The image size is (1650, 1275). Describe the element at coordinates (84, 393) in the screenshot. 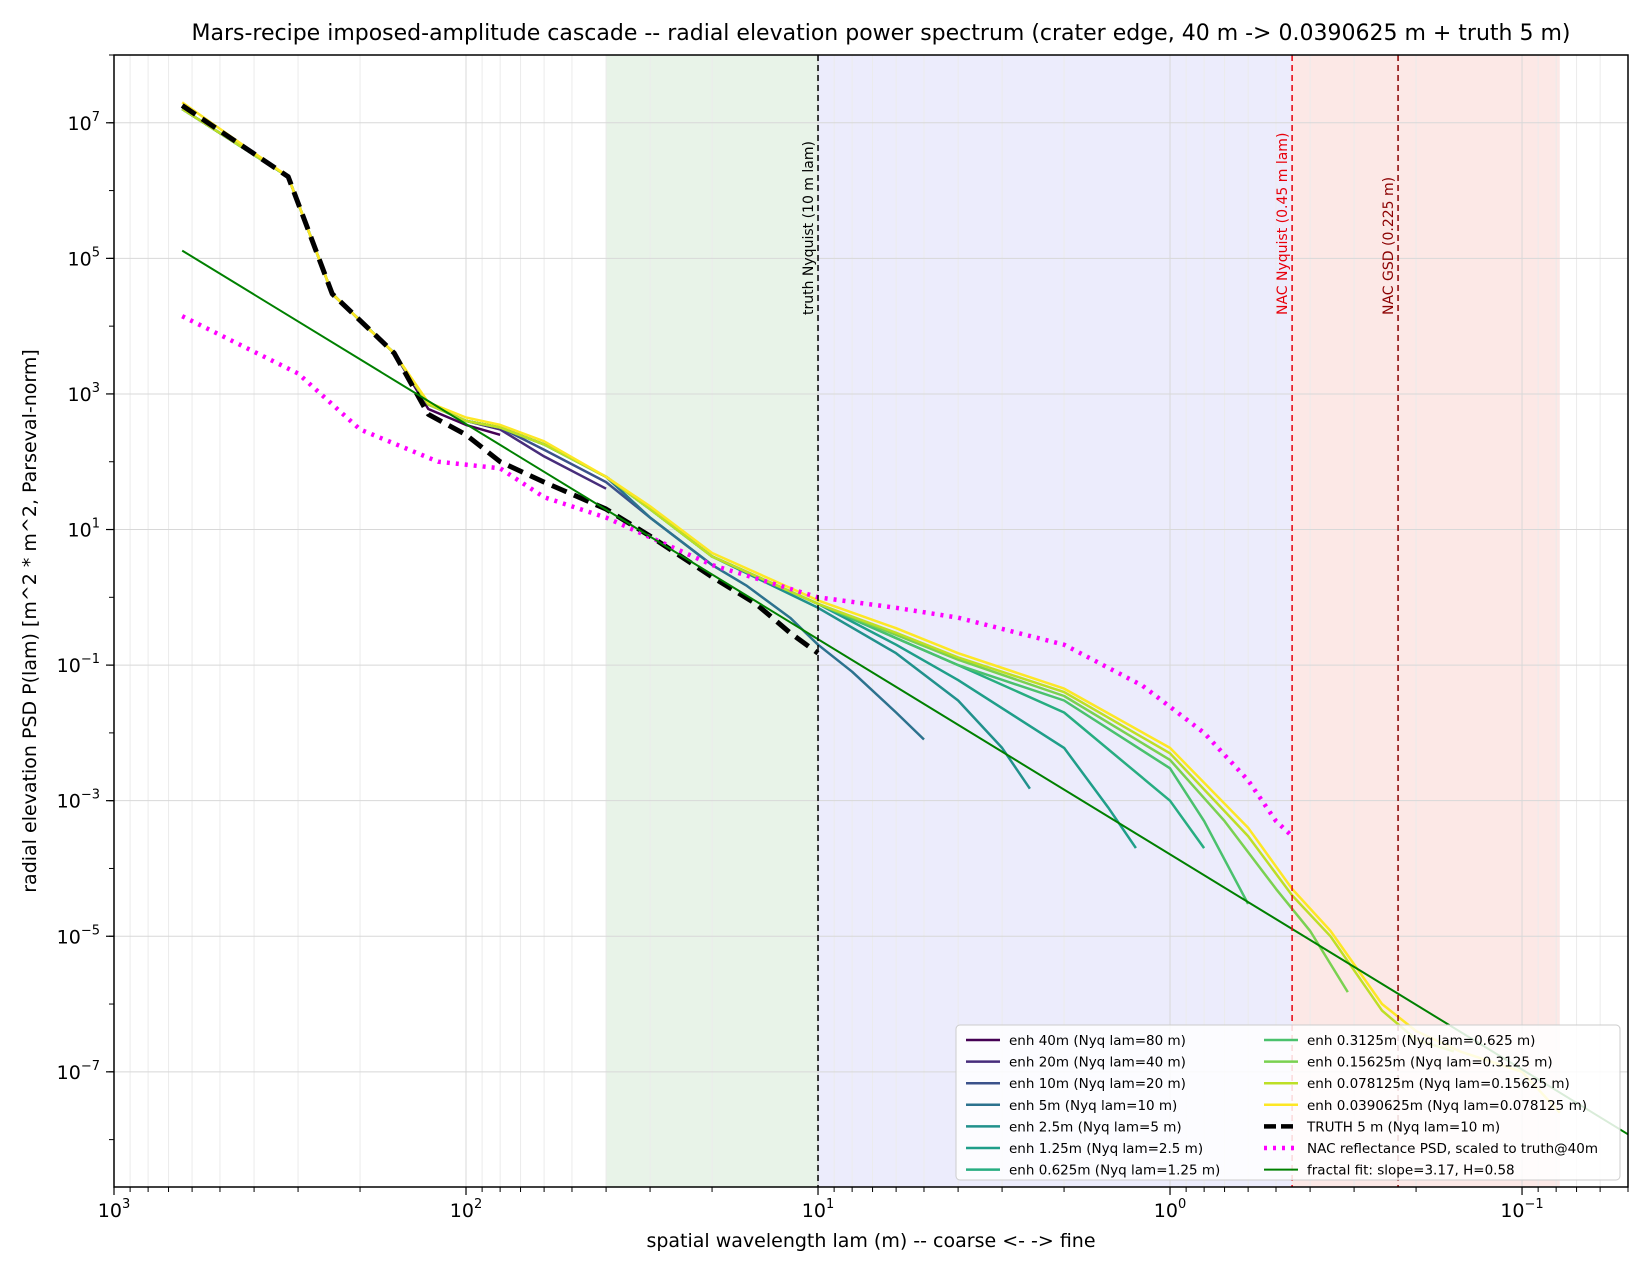

I see `y-tick-label-2: 10³` at that location.